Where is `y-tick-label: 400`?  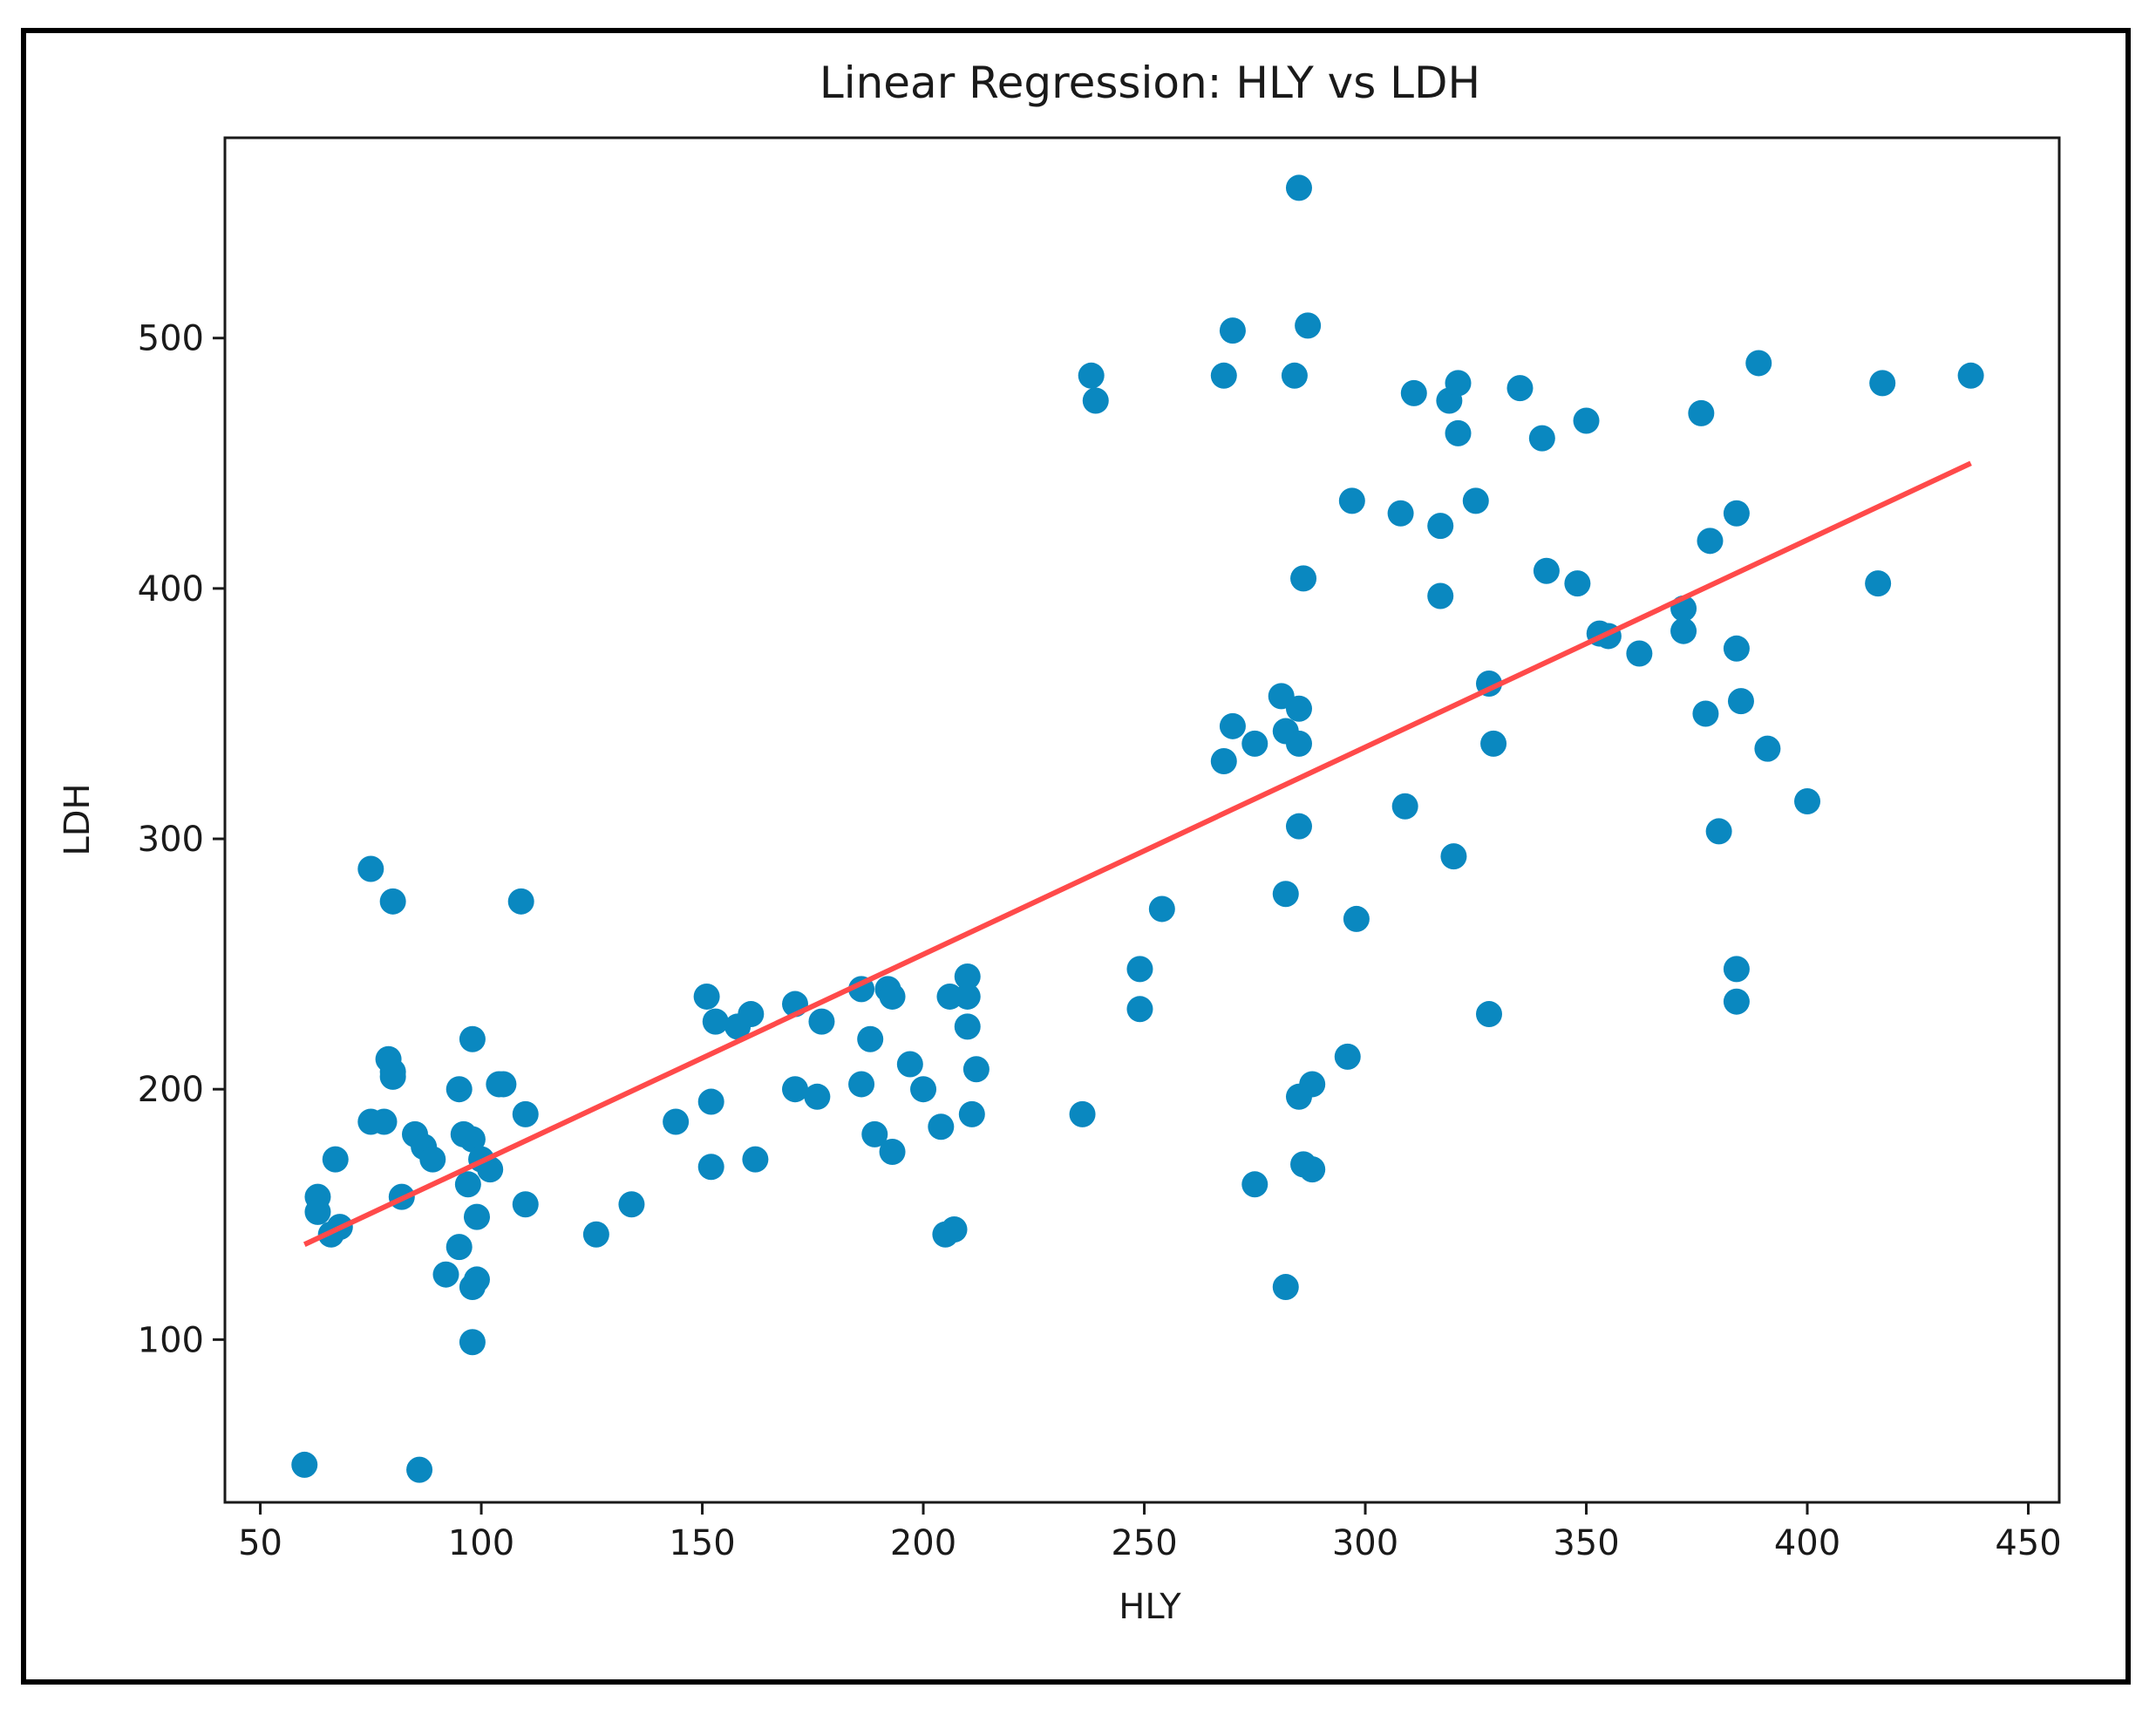
y-tick-label: 400 is located at coordinates (171, 589).